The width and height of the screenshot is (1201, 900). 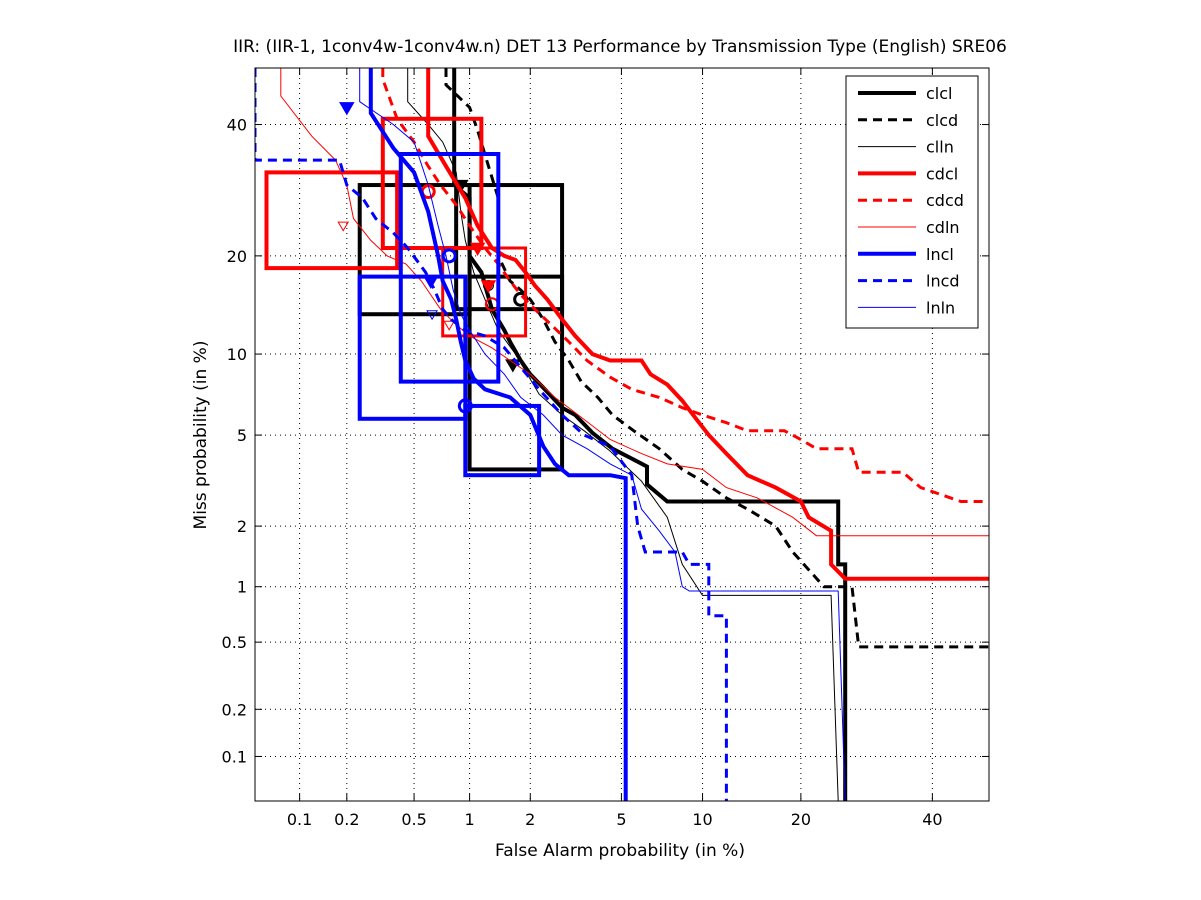 I want to click on y-tick-label: 5, so click(x=242, y=435).